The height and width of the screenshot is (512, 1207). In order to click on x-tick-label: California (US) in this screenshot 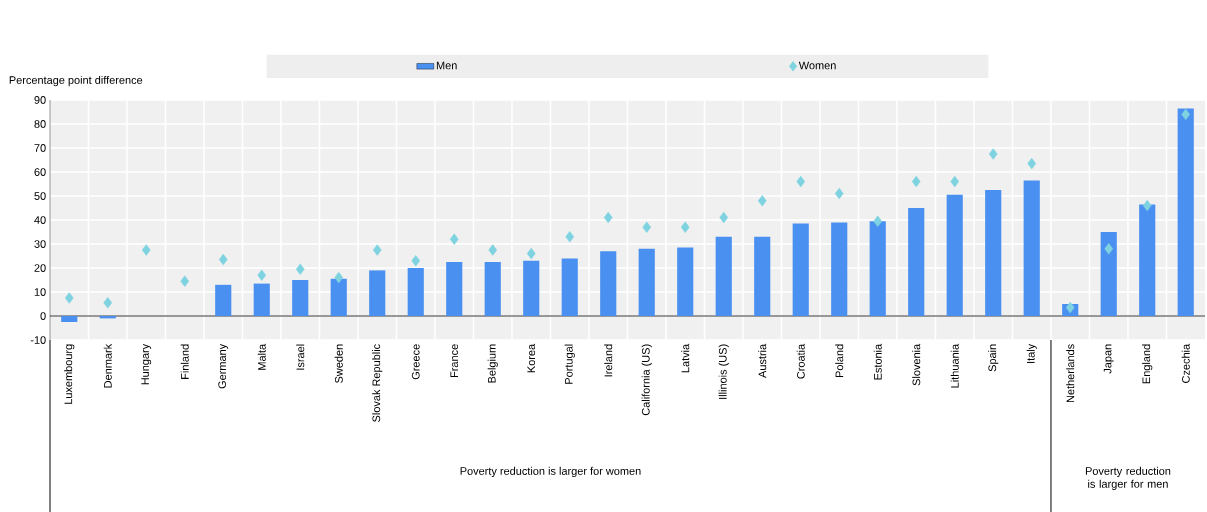, I will do `click(646, 380)`.